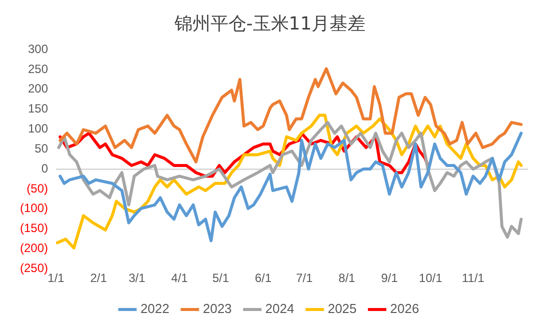 The width and height of the screenshot is (550, 334). What do you see at coordinates (38, 69) in the screenshot?
I see `y-tick-label: 250` at bounding box center [38, 69].